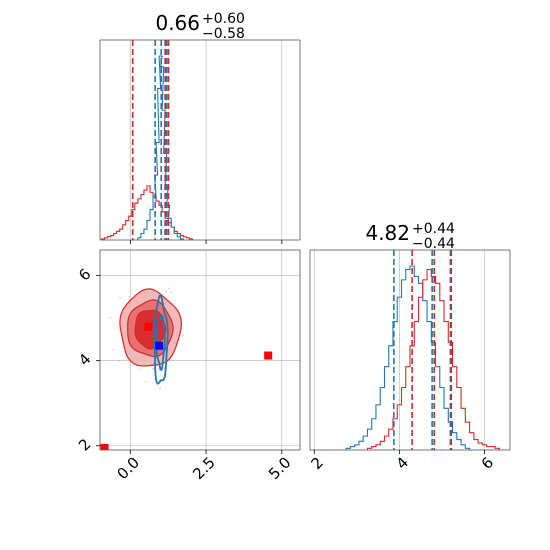 This screenshot has height=550, width=550. What do you see at coordinates (204, 469) in the screenshot?
I see `bottom-left-xtick-label-1: 2.5` at bounding box center [204, 469].